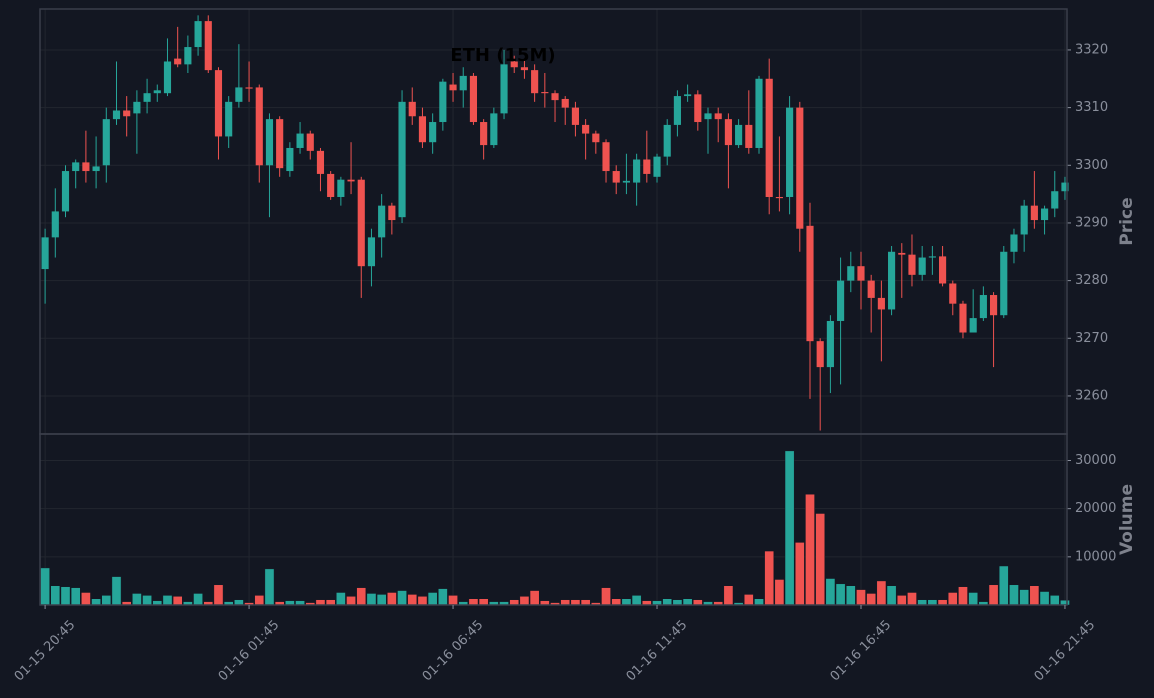 The width and height of the screenshot is (1154, 698). Describe the element at coordinates (502, 55) in the screenshot. I see `chart-title: ETH (15M)` at that location.